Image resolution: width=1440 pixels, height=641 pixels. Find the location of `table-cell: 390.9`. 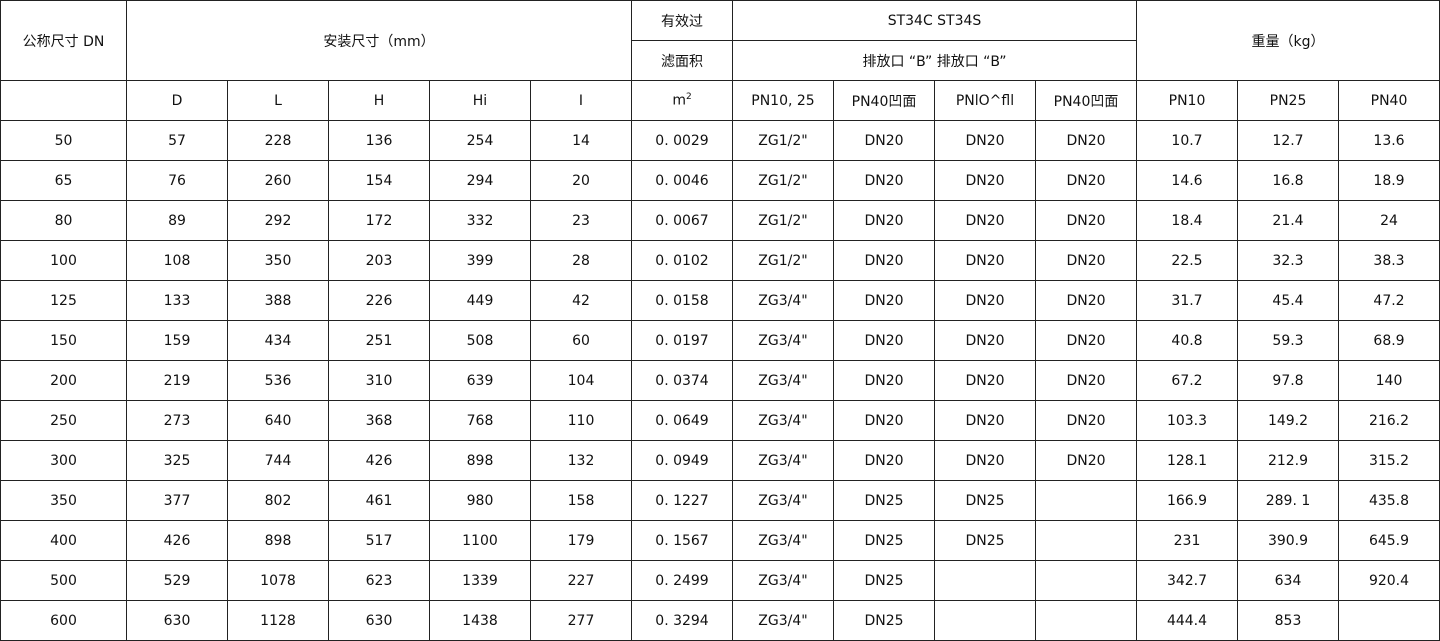

table-cell: 390.9 is located at coordinates (1288, 540).